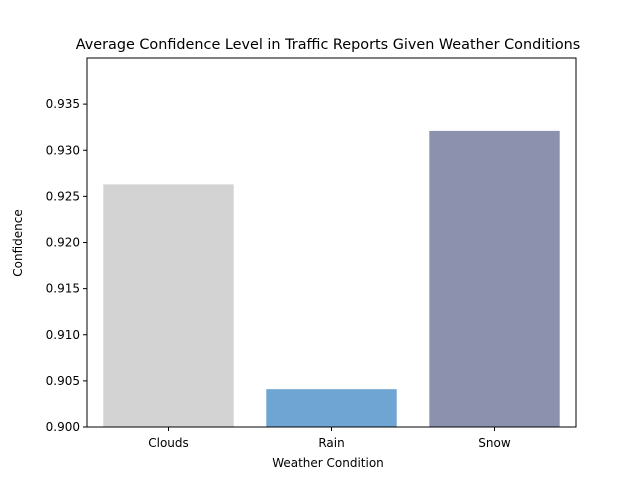 The width and height of the screenshot is (640, 480). What do you see at coordinates (18, 242) in the screenshot?
I see `y-axis-label: Confidence` at bounding box center [18, 242].